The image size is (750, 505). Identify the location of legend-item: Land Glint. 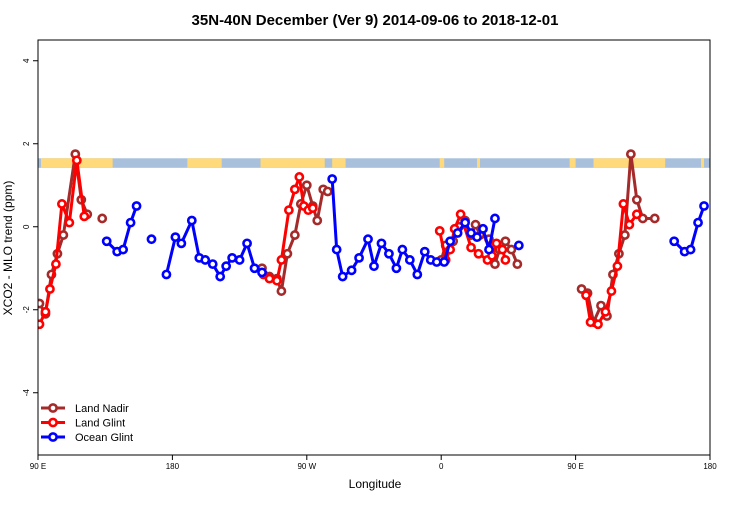
(83, 424).